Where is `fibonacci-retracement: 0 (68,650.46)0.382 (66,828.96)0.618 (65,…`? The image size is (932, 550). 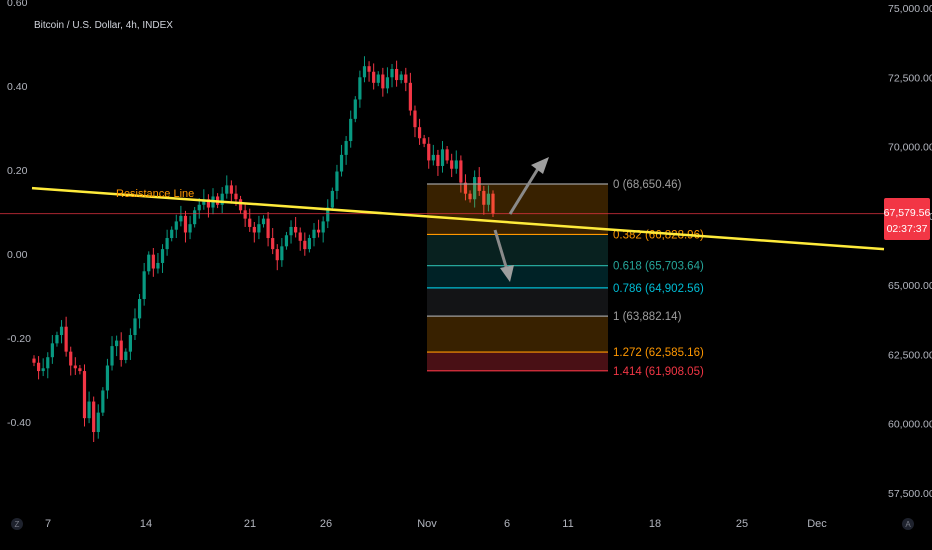 fibonacci-retracement: 0 (68,650.46)0.382 (66,828.96)0.618 (65,… is located at coordinates (565, 278).